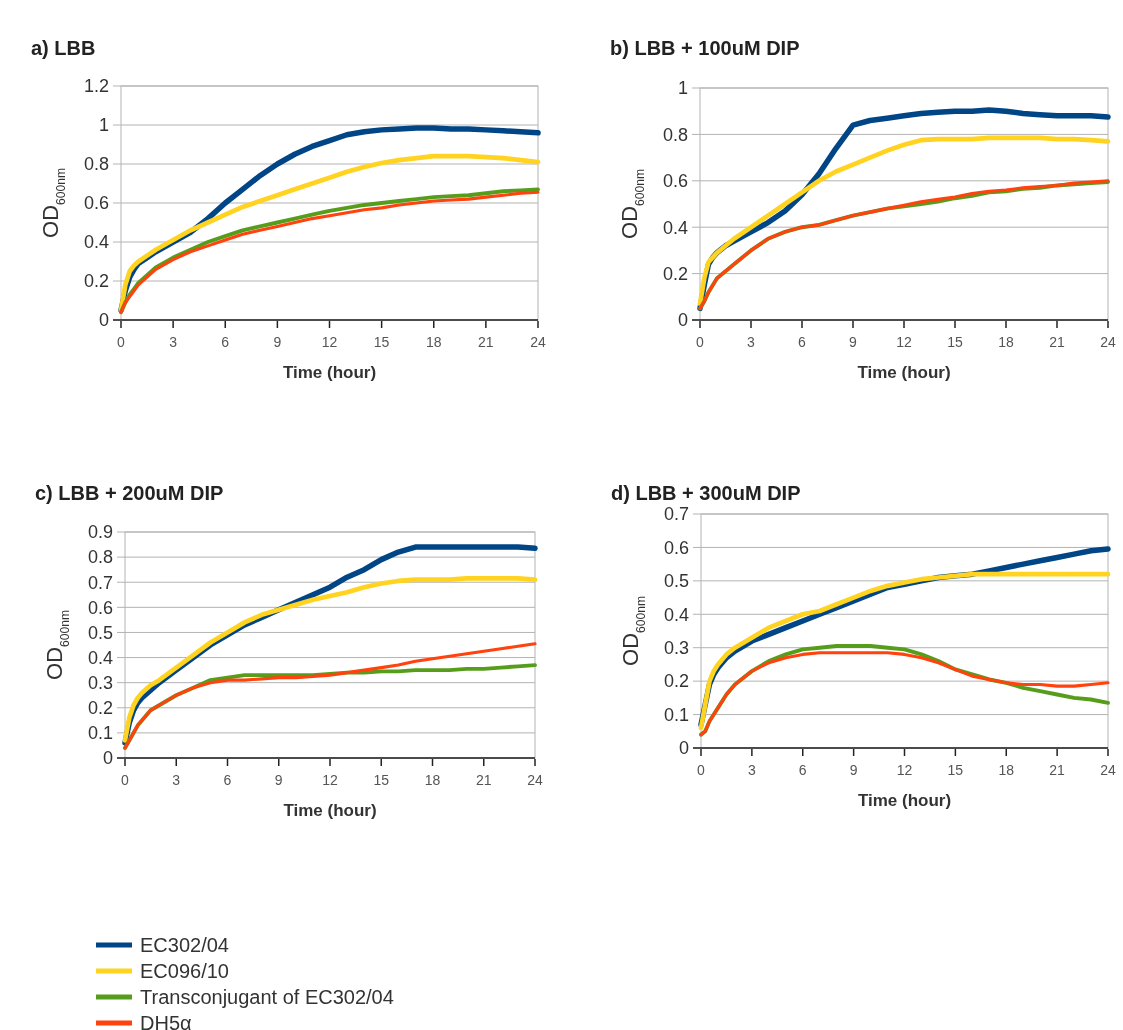  Describe the element at coordinates (166, 1021) in the screenshot. I see `legend-label: DH5α` at that location.